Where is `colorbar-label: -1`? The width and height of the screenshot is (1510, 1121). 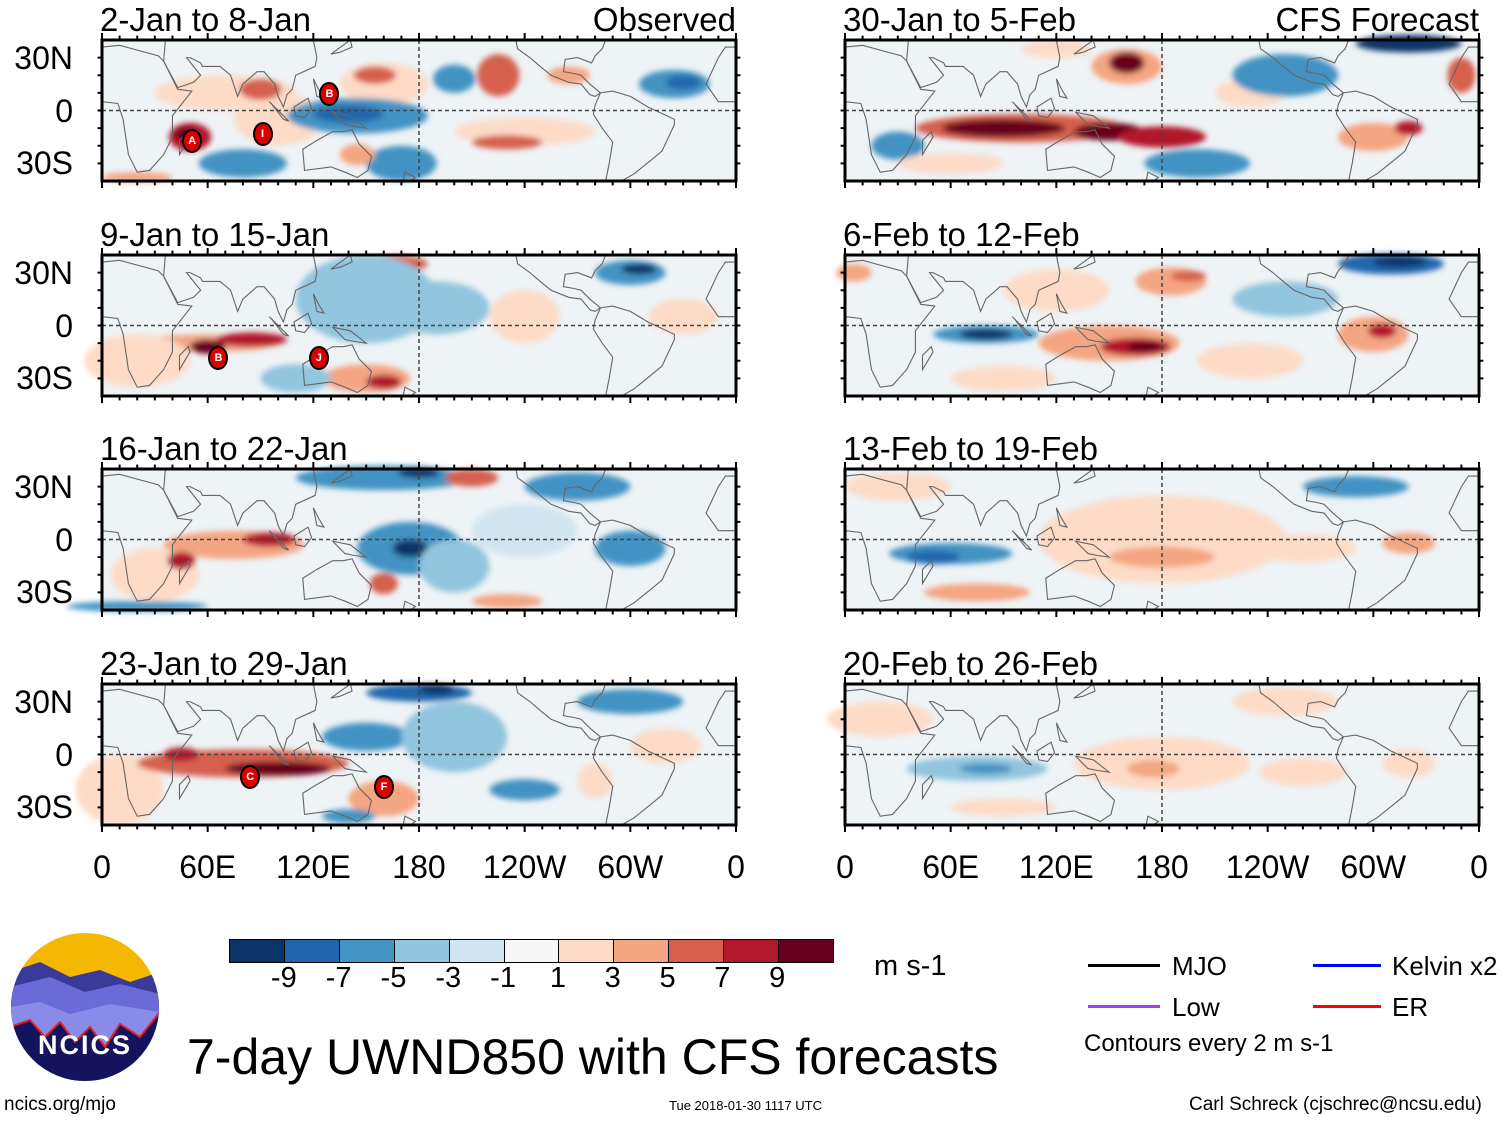 colorbar-label: -1 is located at coordinates (503, 978).